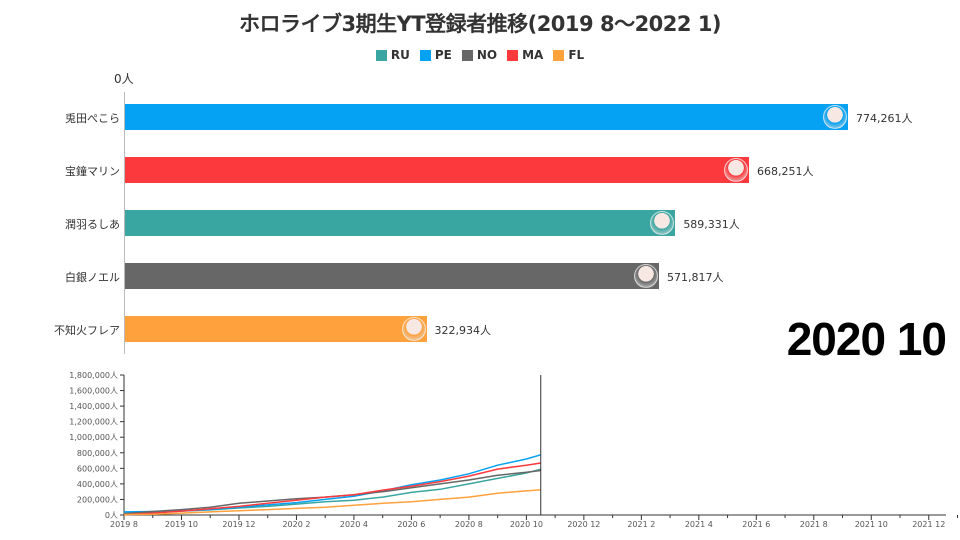 Image resolution: width=960 pixels, height=540 pixels. What do you see at coordinates (124, 79) in the screenshot?
I see `bar-axis-zero-label: 0人` at bounding box center [124, 79].